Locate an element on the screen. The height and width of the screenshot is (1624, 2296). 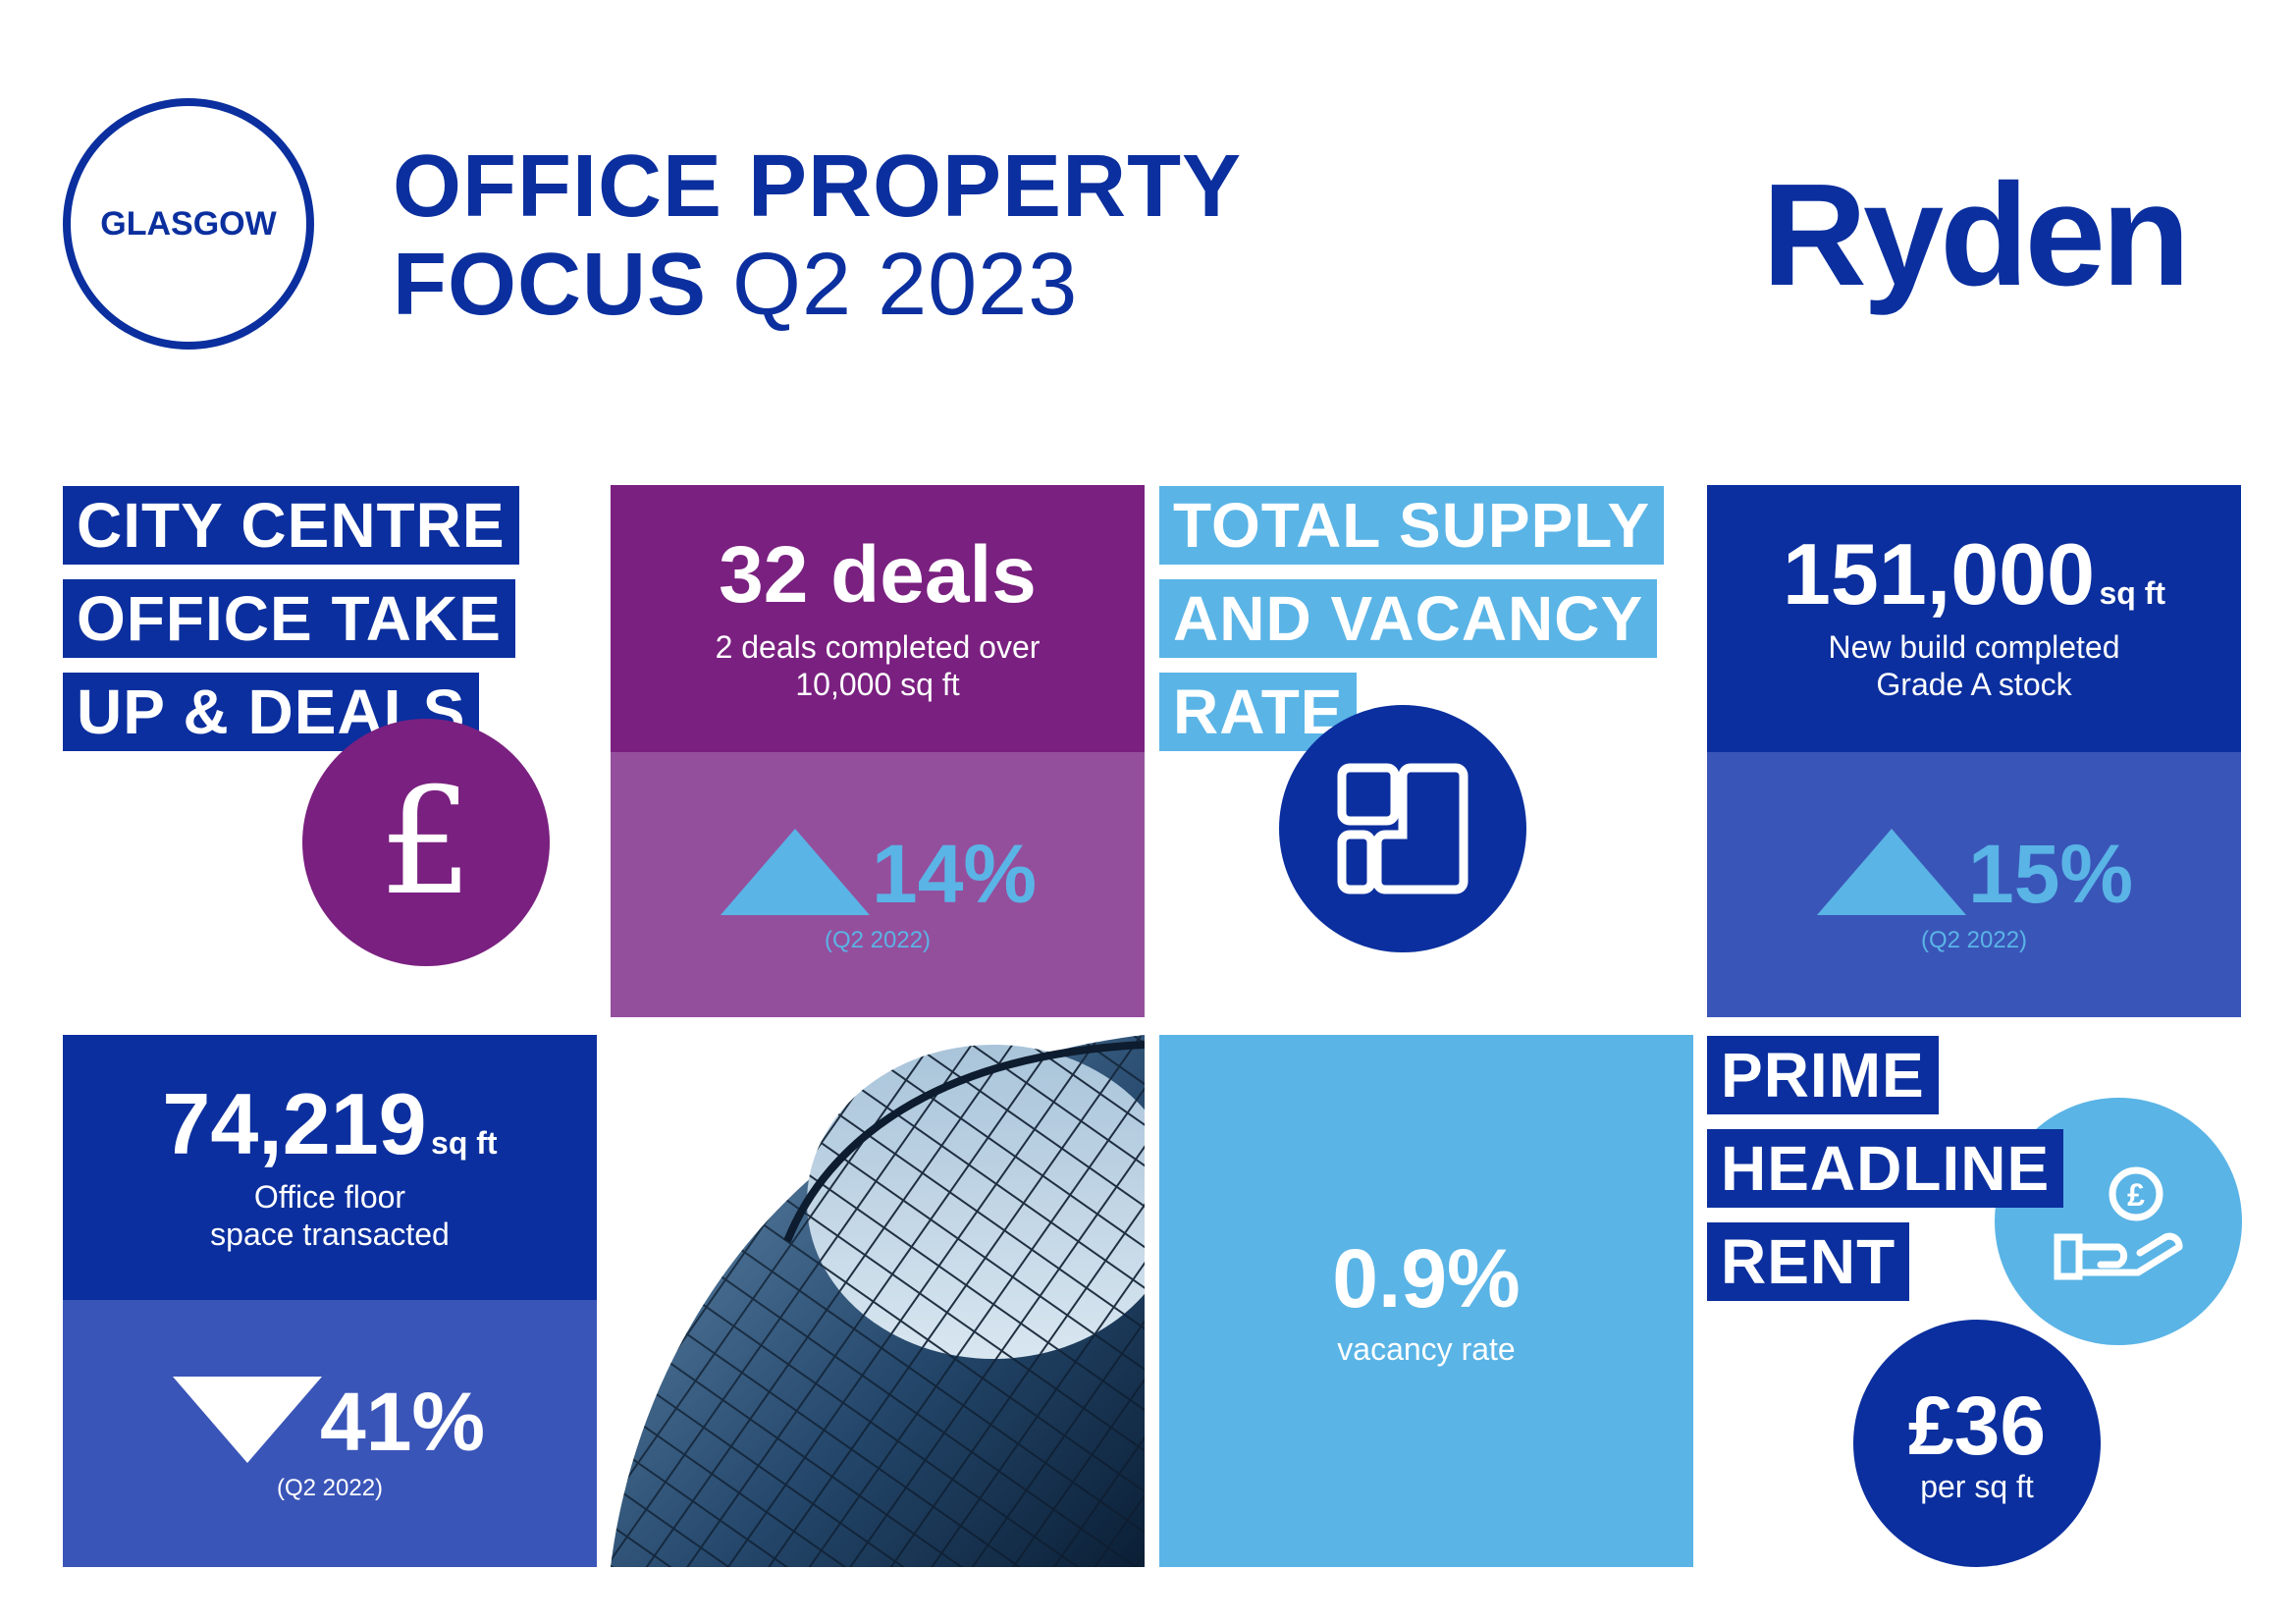
newbuild-comparison: (Q2 2022) is located at coordinates (1974, 940).